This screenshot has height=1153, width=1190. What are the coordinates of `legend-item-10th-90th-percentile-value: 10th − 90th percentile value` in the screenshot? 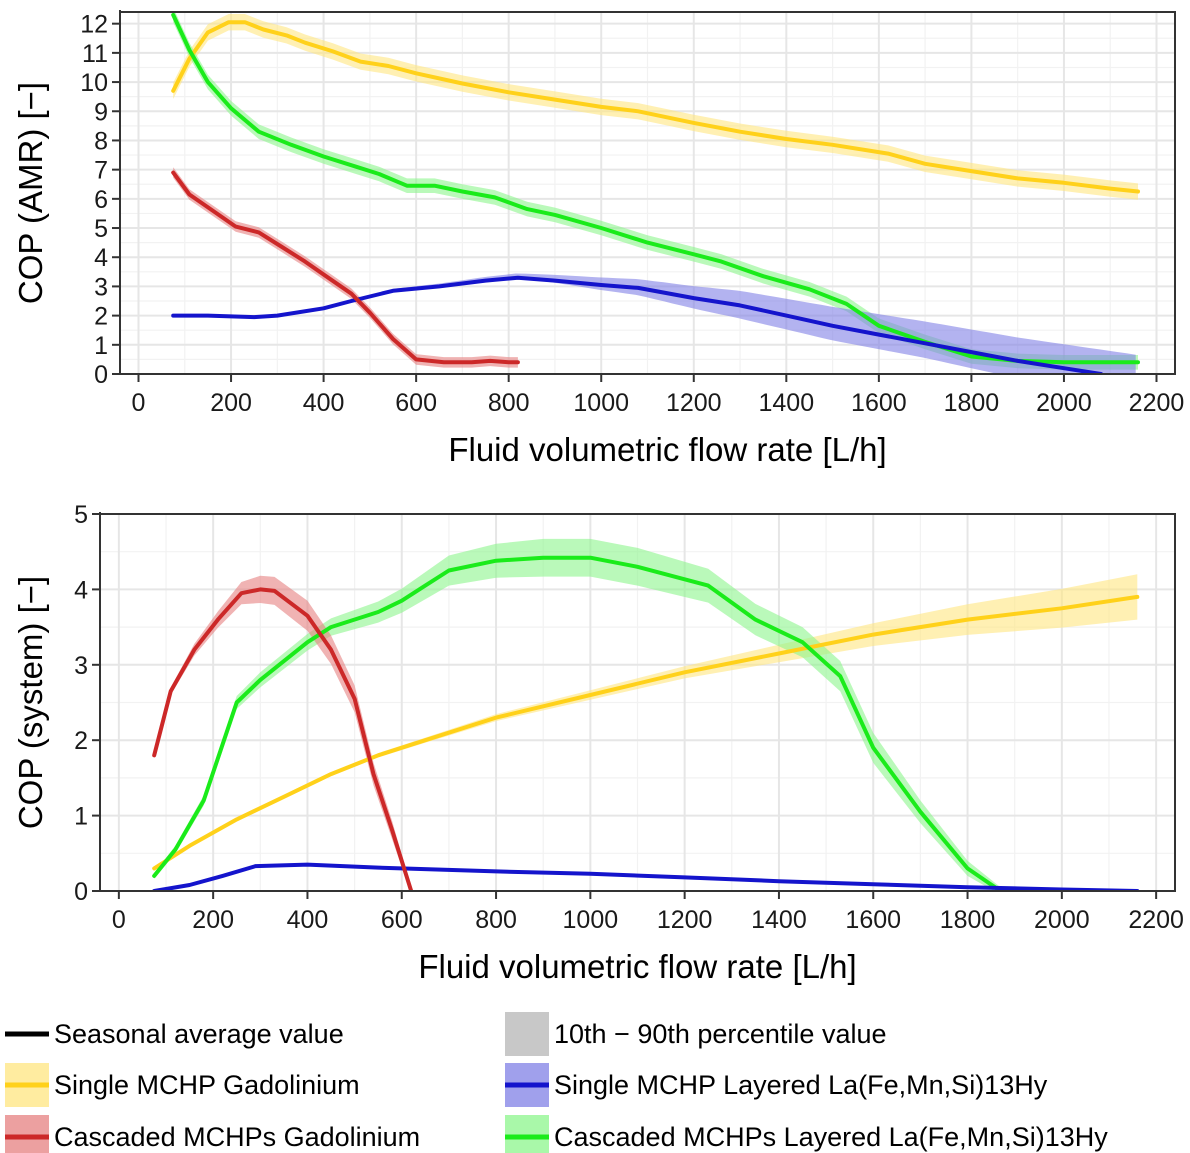 It's located at (696, 1034).